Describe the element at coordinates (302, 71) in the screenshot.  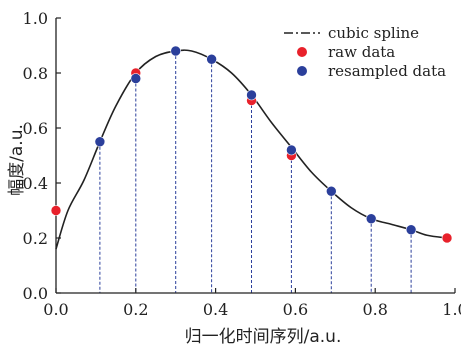
I see `legend-resampled-marker` at that location.